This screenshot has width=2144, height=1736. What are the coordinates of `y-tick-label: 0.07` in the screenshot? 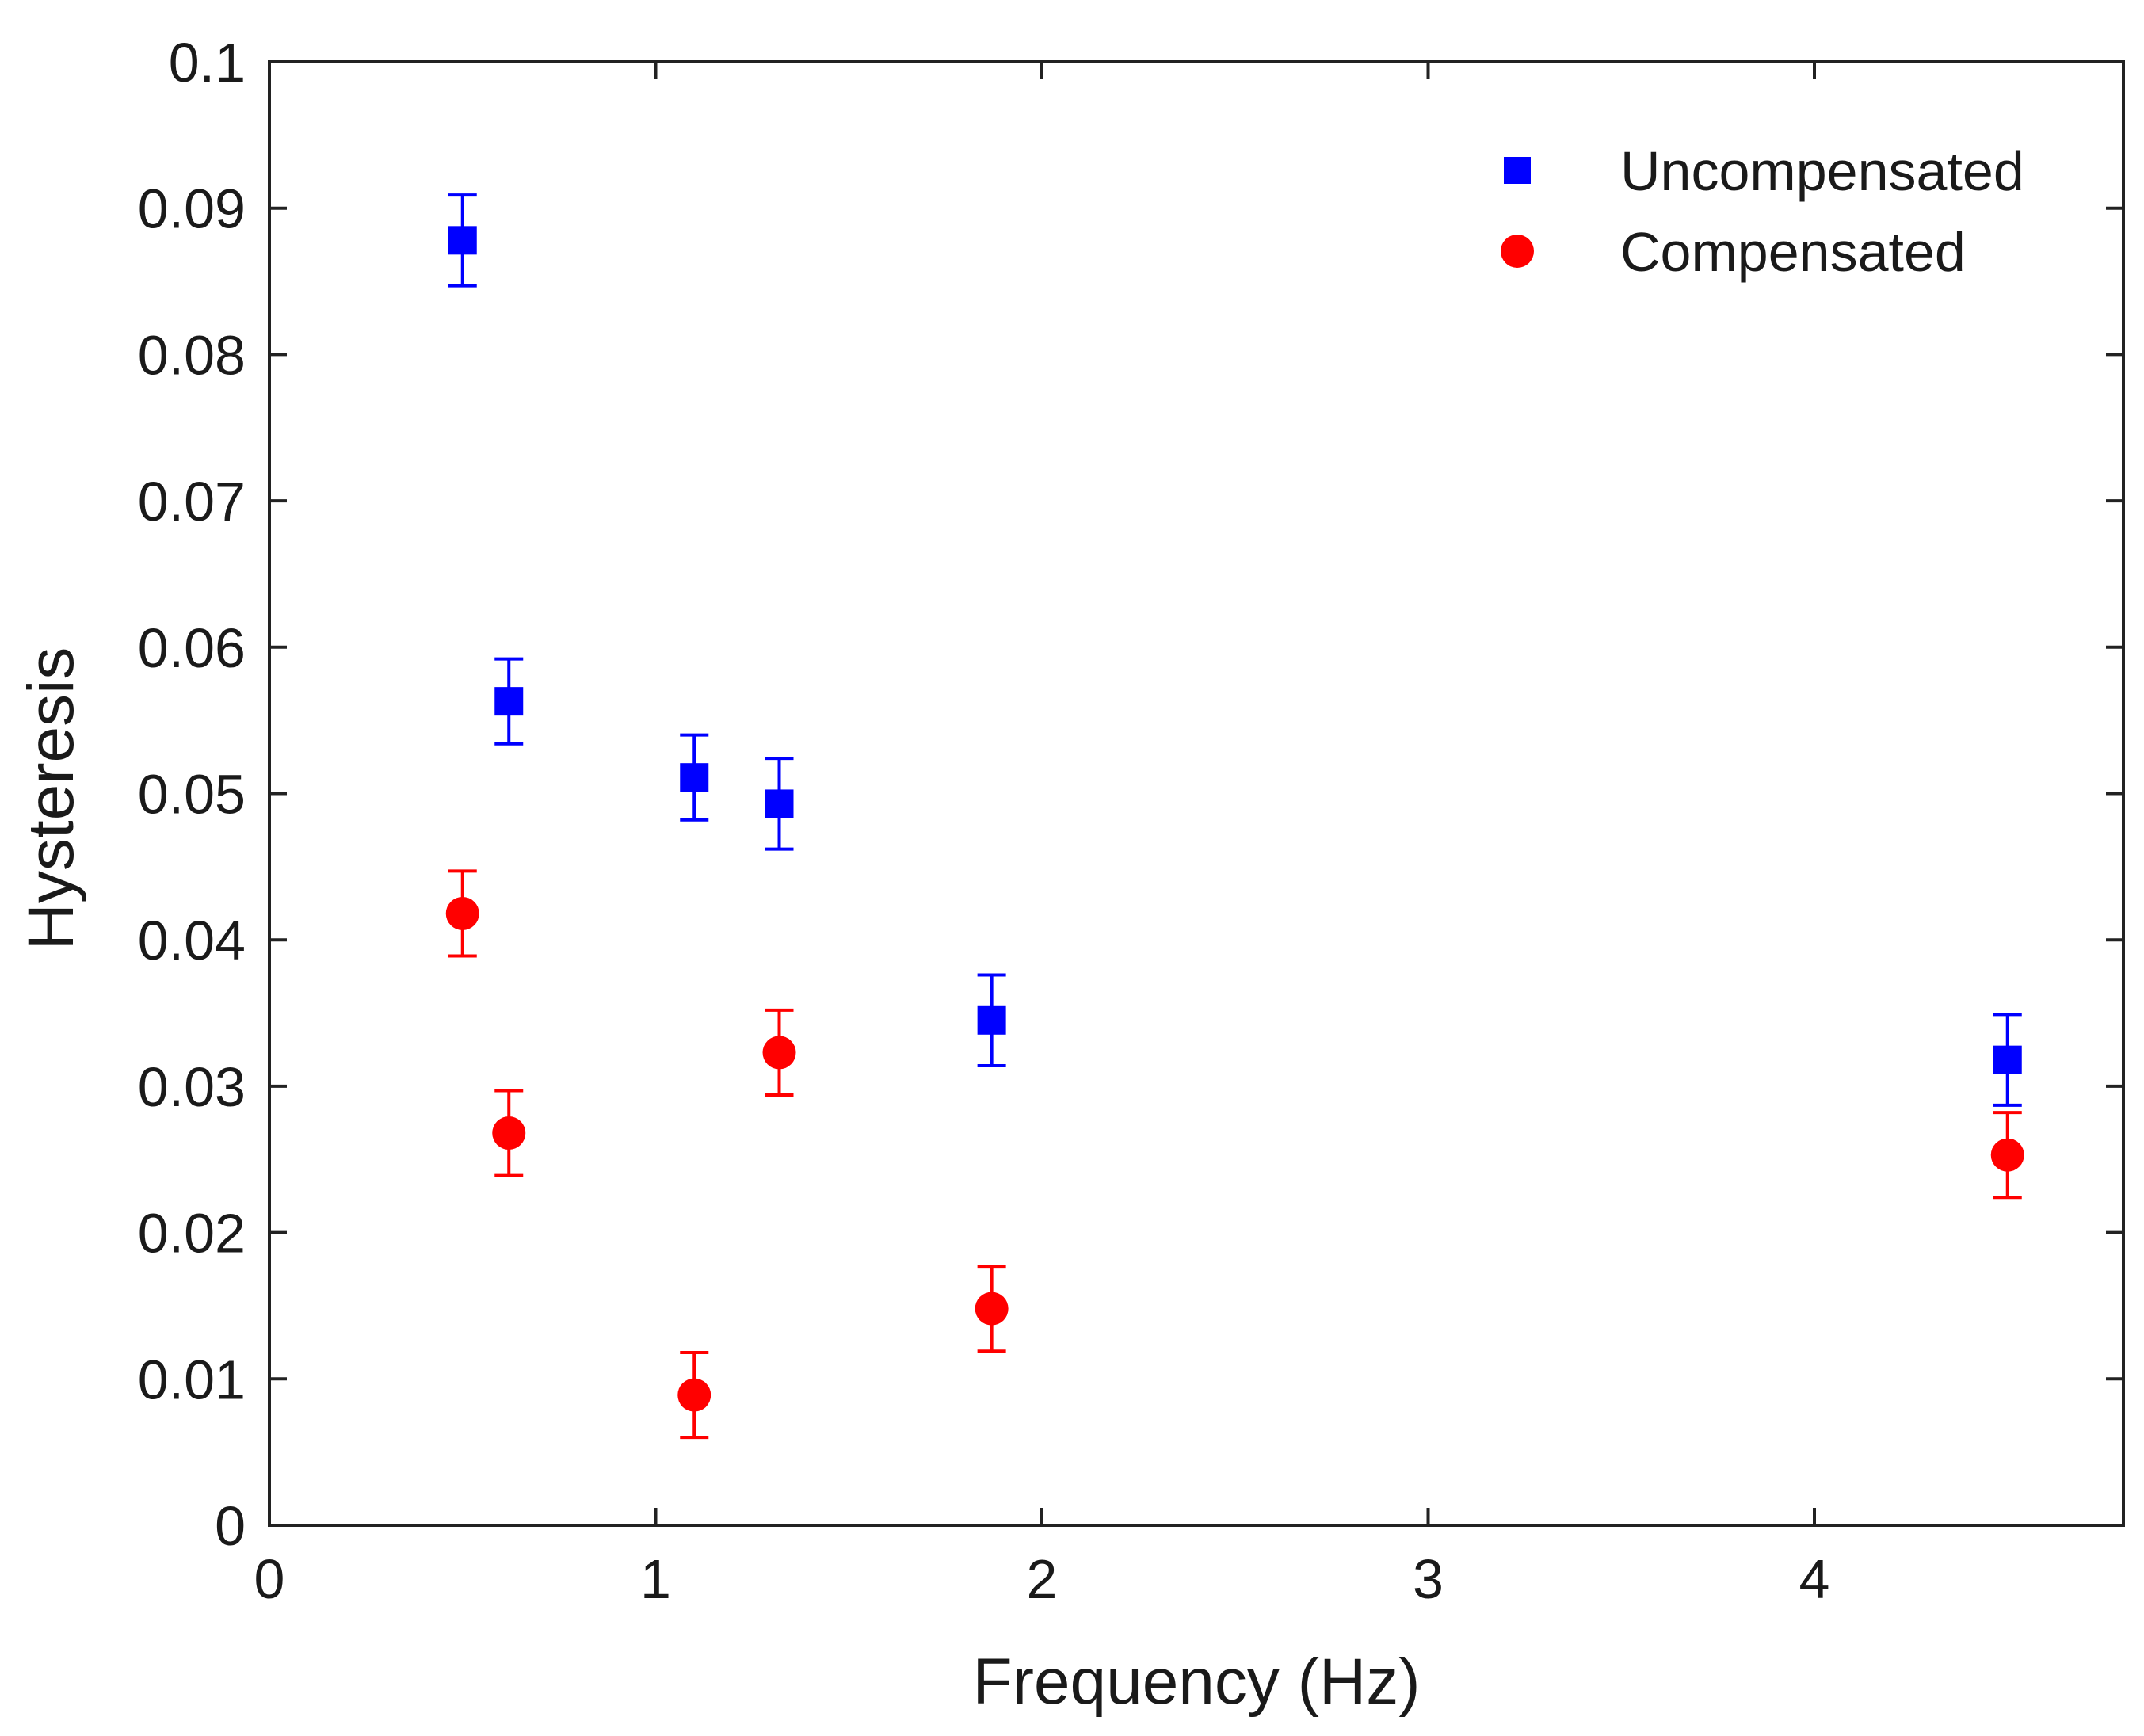 It's located at (192, 501).